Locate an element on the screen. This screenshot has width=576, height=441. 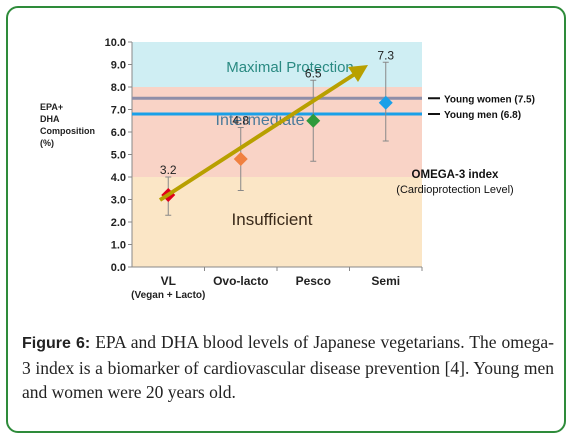
trend-arrow-shaft is located at coordinates (259, 136).